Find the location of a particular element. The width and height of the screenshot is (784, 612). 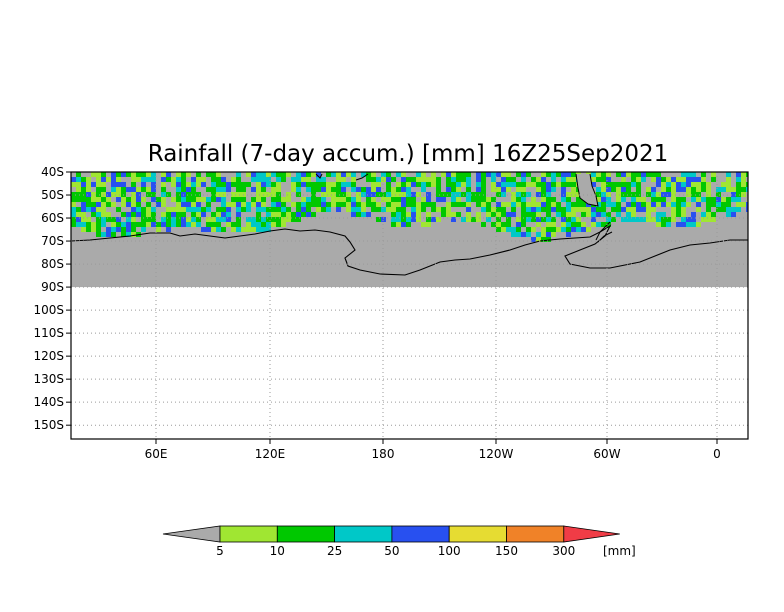

legend-colorbar is located at coordinates (391, 534).